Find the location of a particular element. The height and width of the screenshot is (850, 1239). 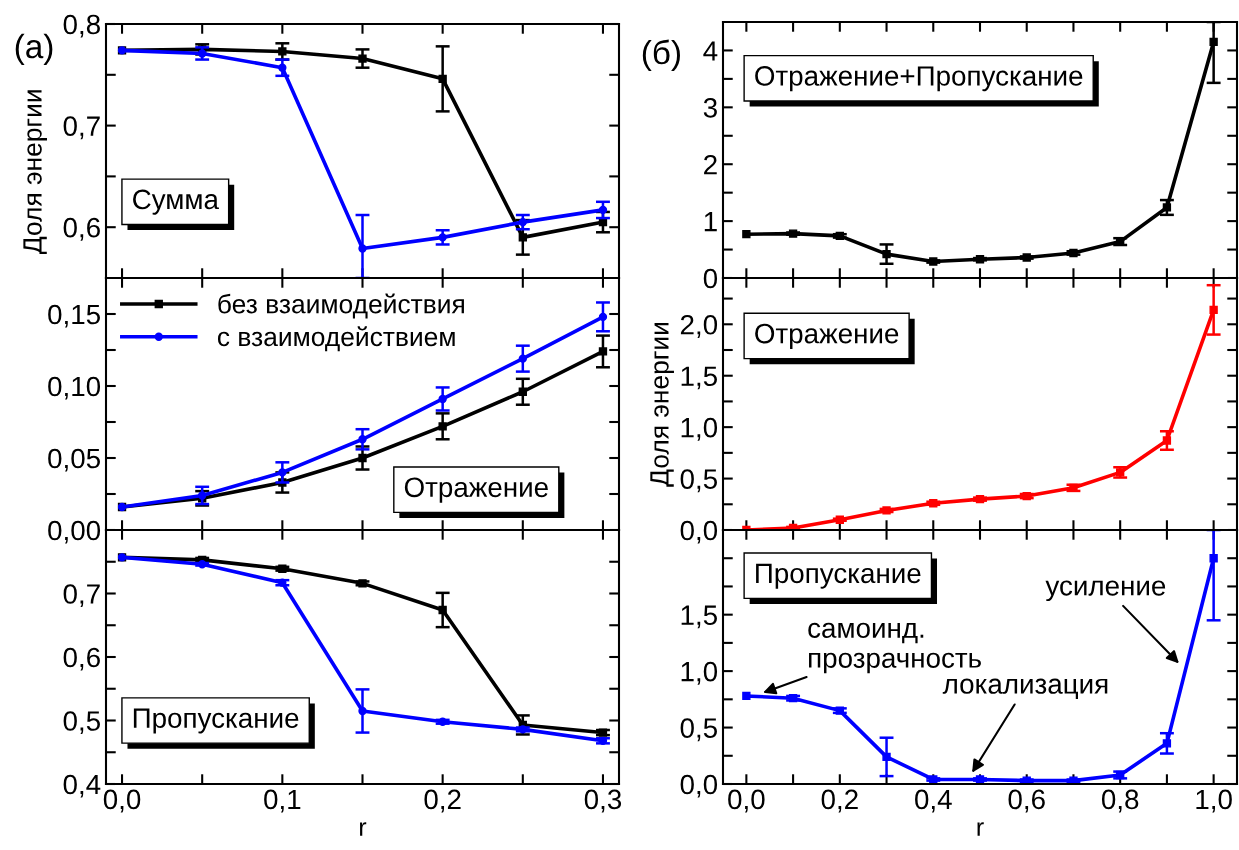

x-tick-label: 0,4 is located at coordinates (933, 801).